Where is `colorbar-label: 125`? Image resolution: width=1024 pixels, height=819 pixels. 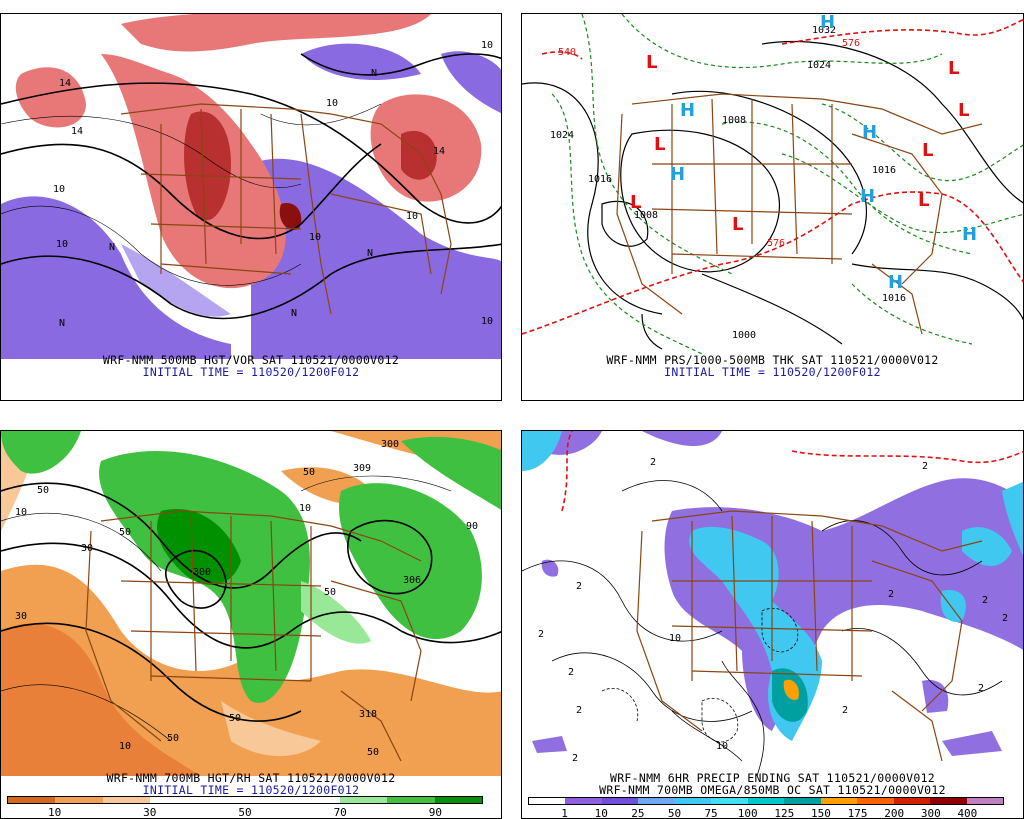
colorbar-label: 125 is located at coordinates (784, 813).